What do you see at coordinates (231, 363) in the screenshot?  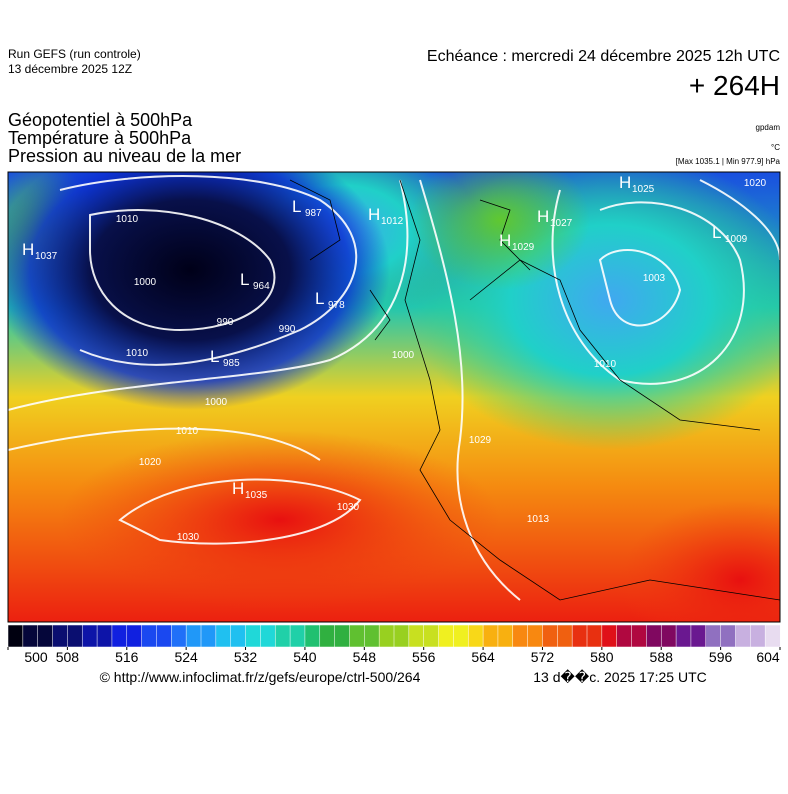 I see `system-pressure: 985` at bounding box center [231, 363].